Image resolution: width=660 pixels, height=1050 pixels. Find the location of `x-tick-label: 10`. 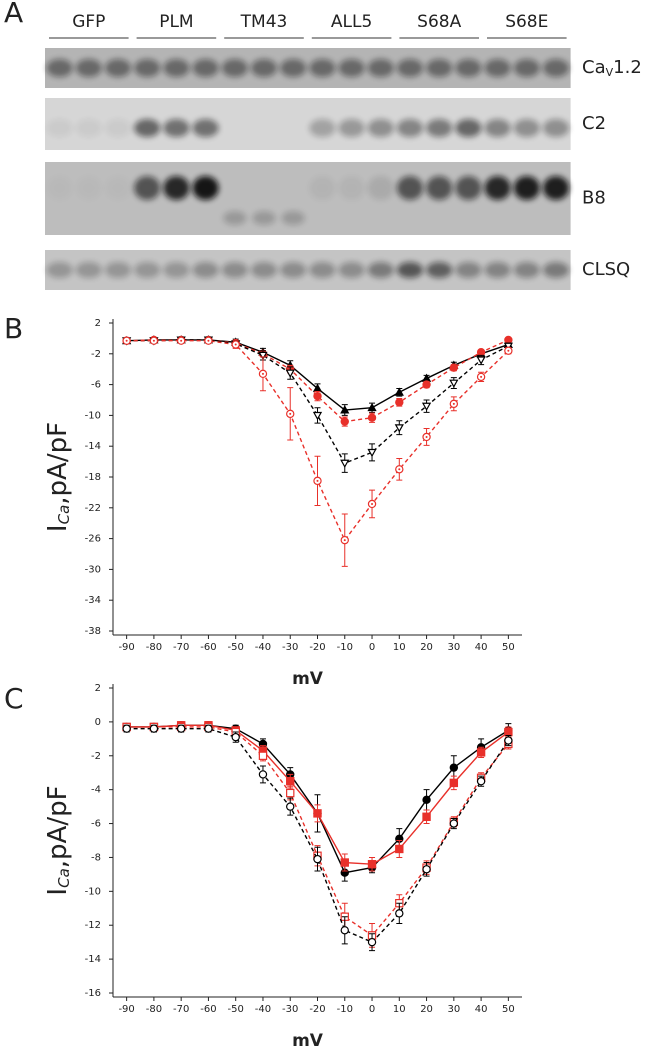

x-tick-label: 10 is located at coordinates (399, 647).